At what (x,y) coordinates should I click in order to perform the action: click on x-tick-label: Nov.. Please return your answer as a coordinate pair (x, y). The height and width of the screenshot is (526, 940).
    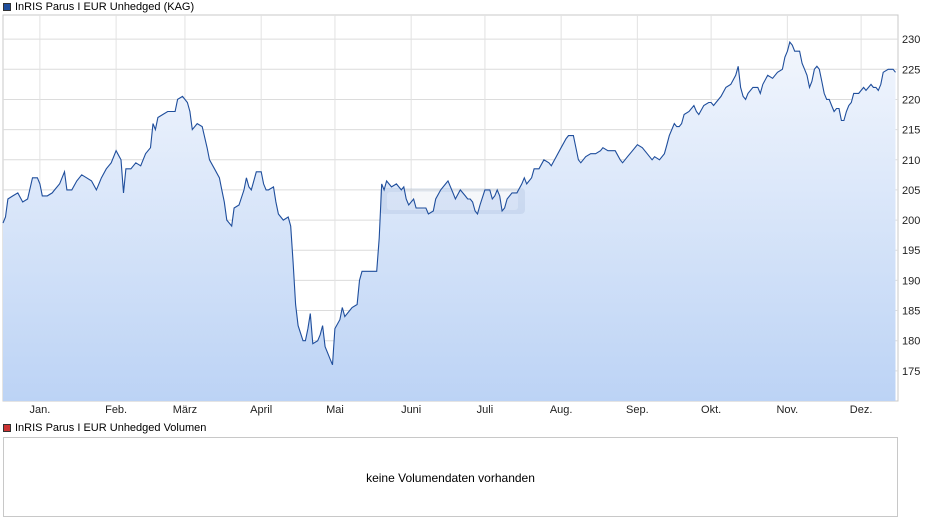
    Looking at the image, I should click on (787, 410).